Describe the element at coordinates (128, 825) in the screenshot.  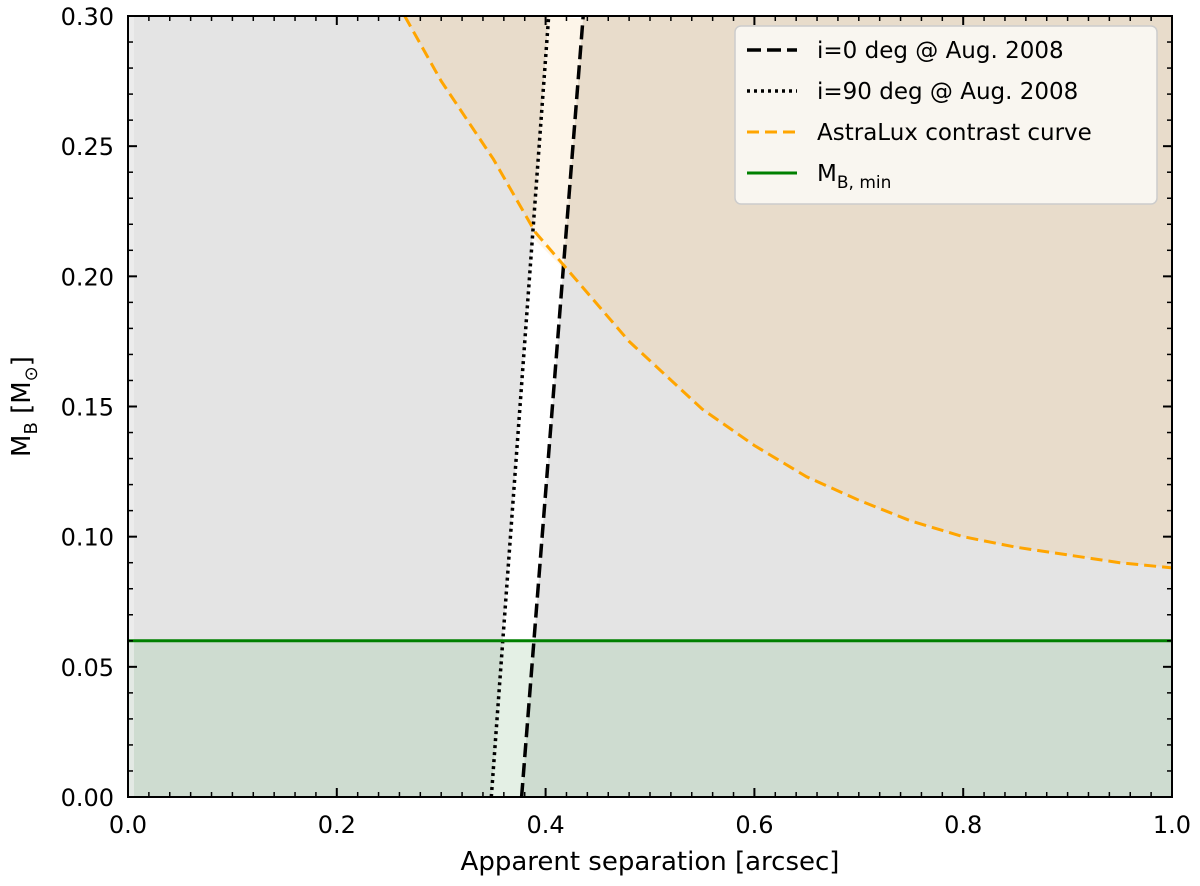
I see `x-tick-label: 0.0` at that location.